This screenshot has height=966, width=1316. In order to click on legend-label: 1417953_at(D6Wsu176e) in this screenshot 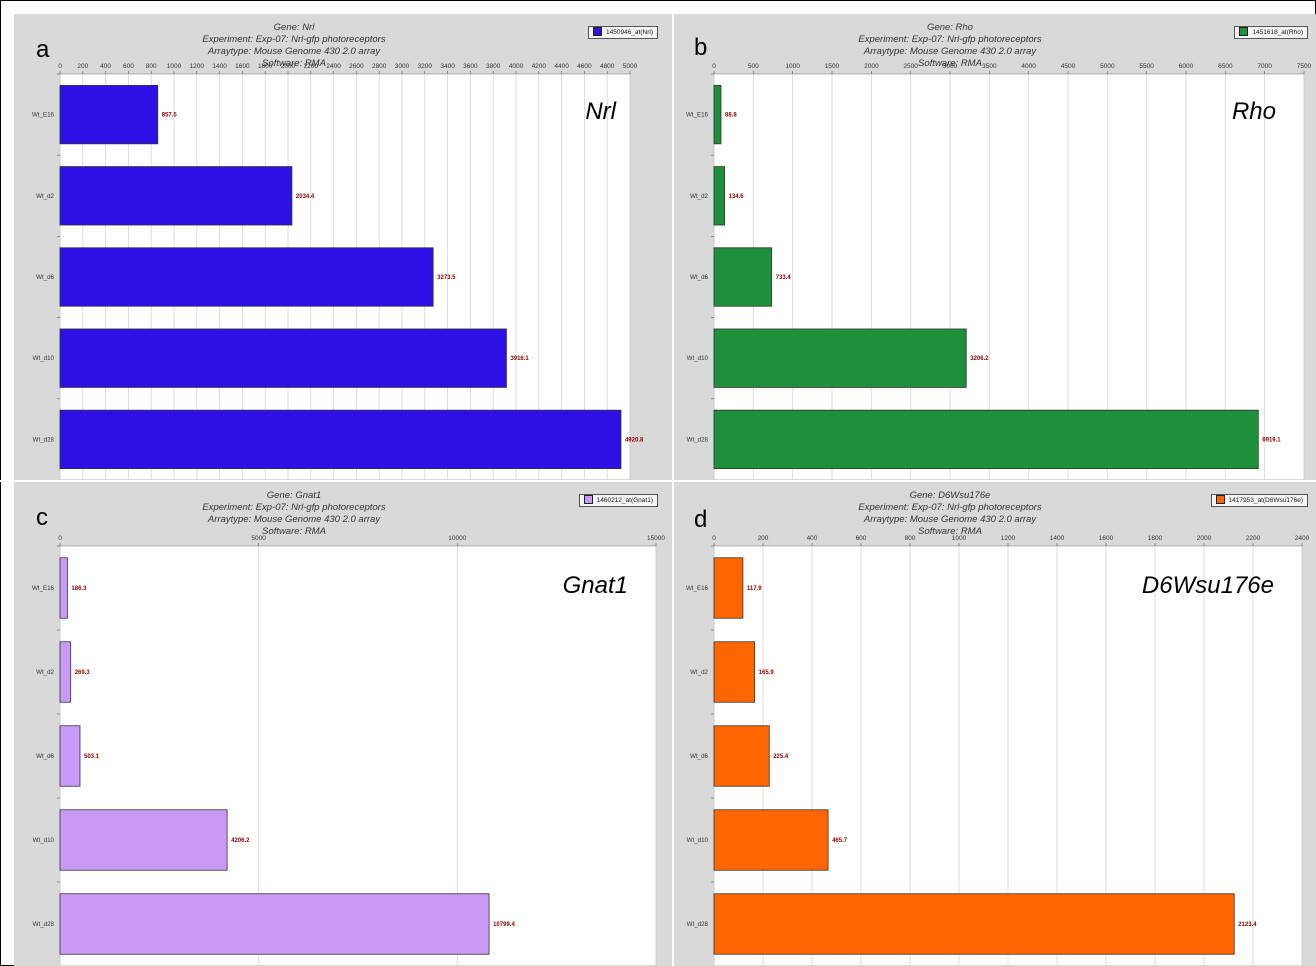, I will do `click(1265, 500)`.